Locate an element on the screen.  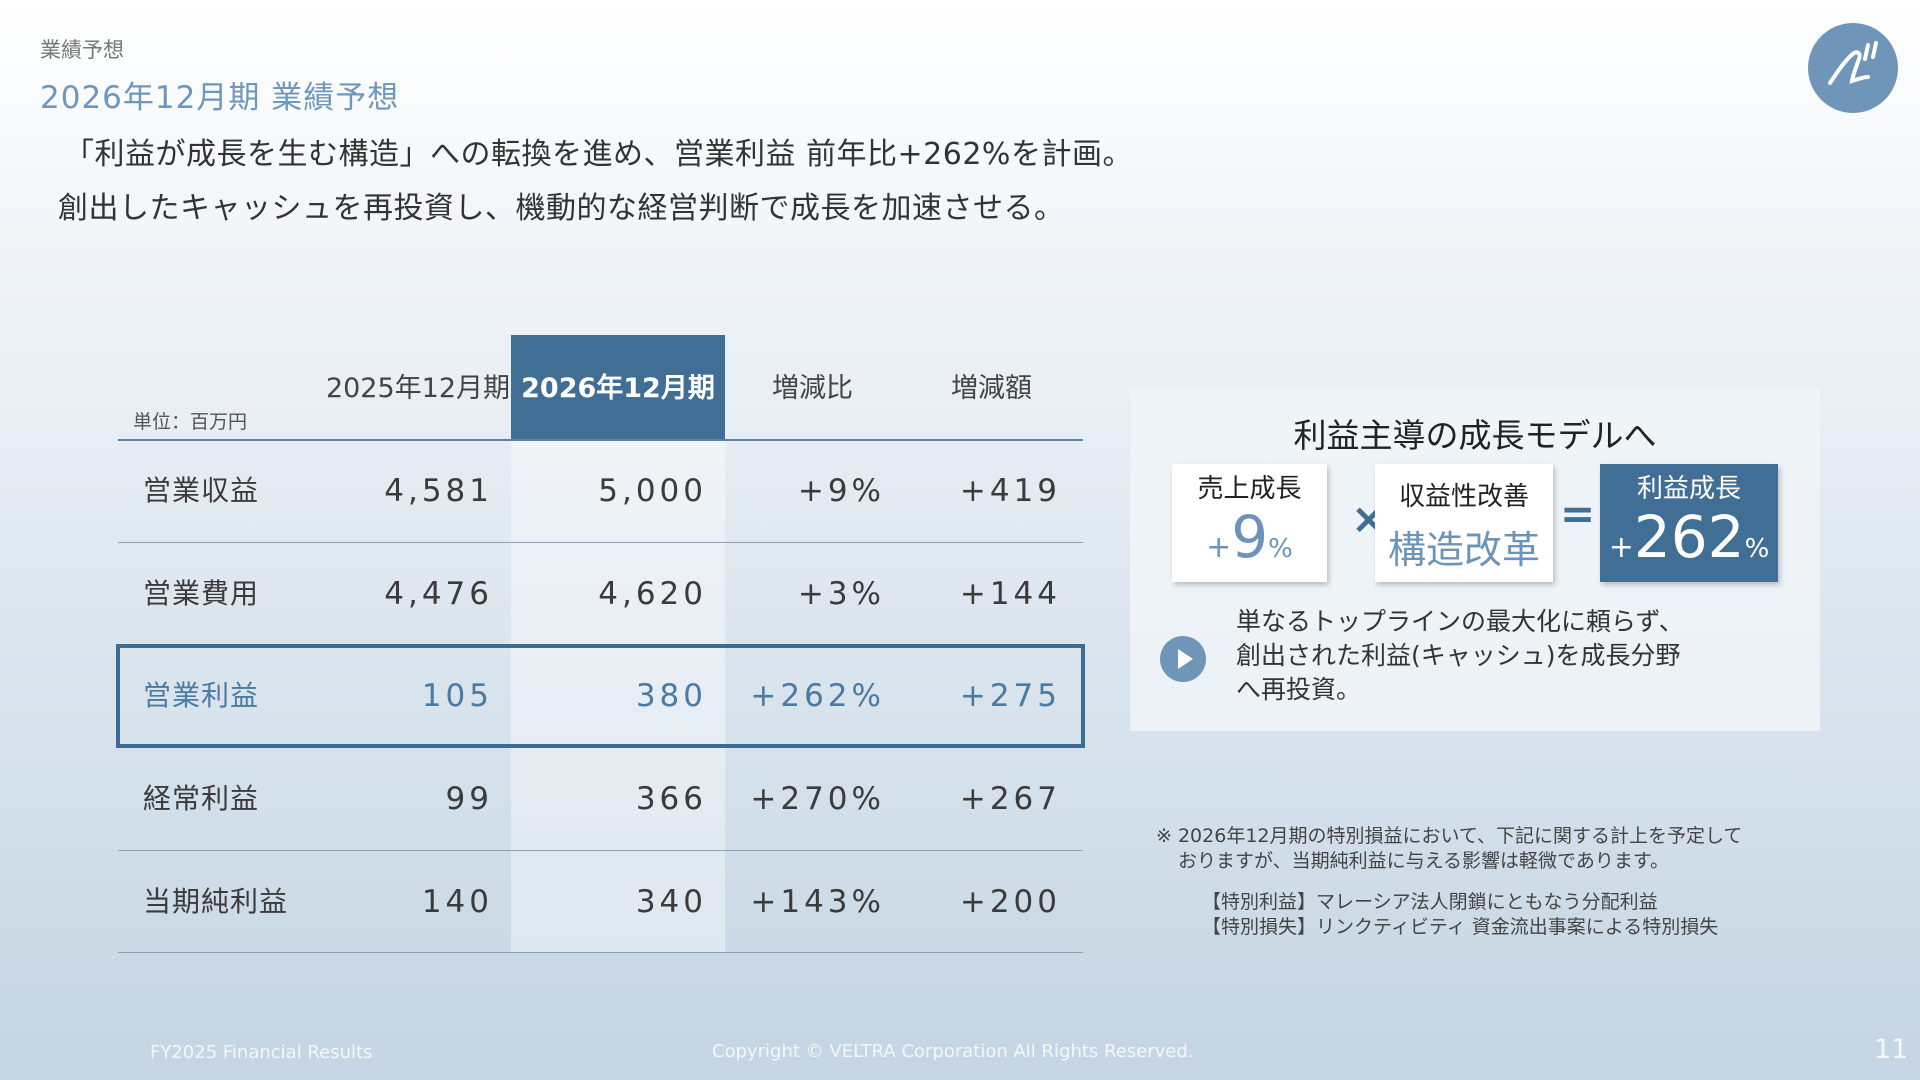
play-icon is located at coordinates (1183, 659).